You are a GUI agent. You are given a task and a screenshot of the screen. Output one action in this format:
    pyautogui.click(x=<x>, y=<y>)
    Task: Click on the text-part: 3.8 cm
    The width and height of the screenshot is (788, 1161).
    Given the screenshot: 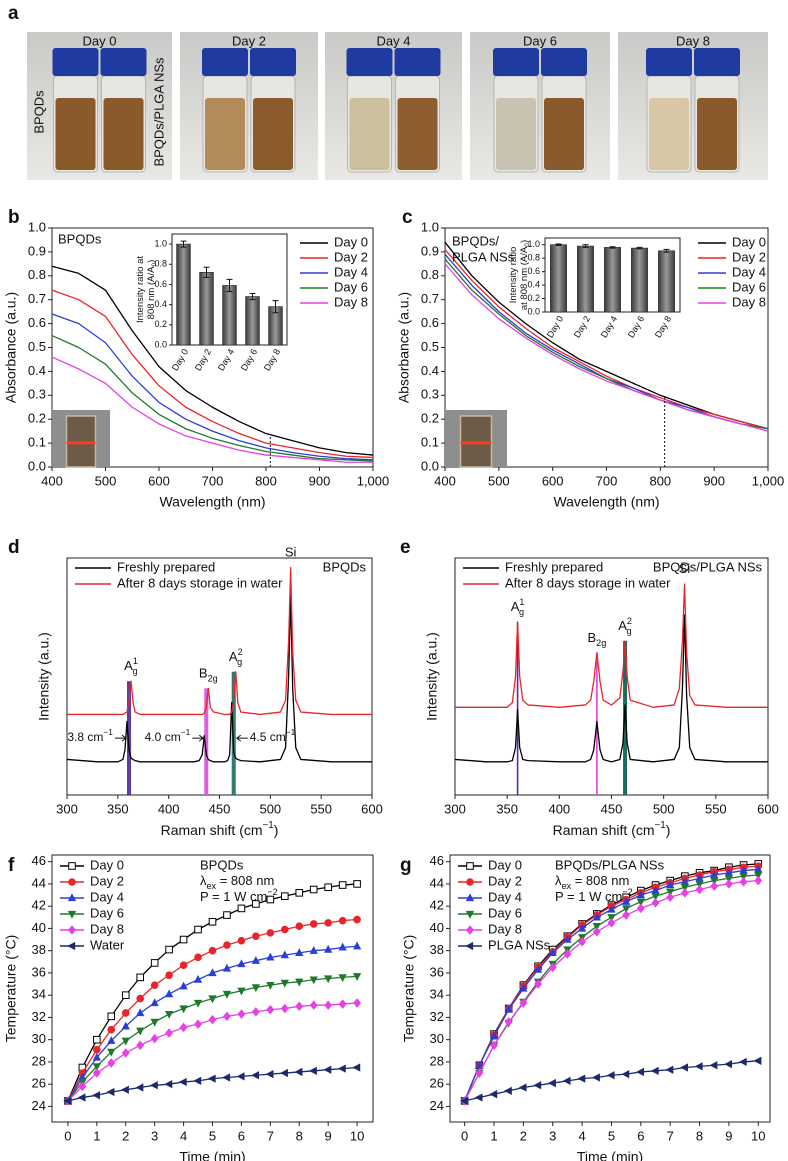 What is the action you would take?
    pyautogui.click(x=85, y=737)
    